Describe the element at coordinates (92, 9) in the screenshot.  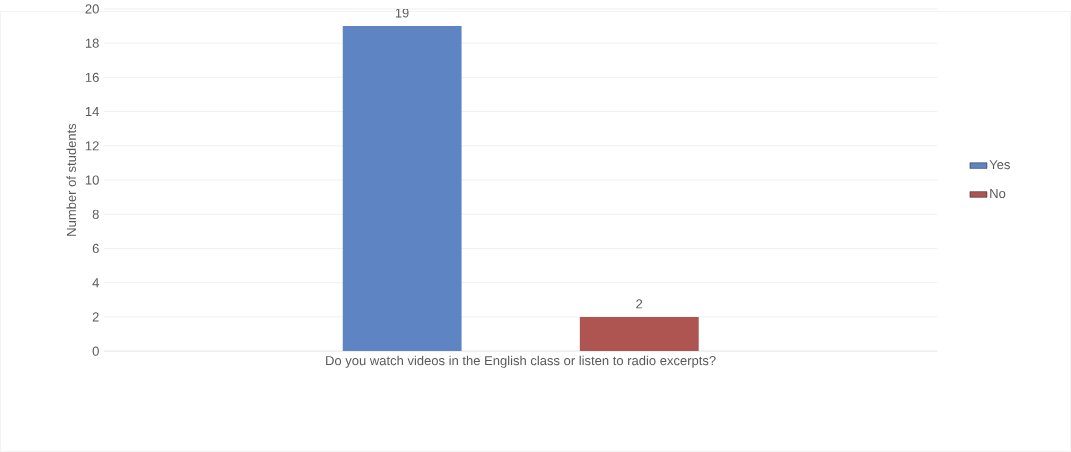
I see `y-tick-label: 20` at that location.